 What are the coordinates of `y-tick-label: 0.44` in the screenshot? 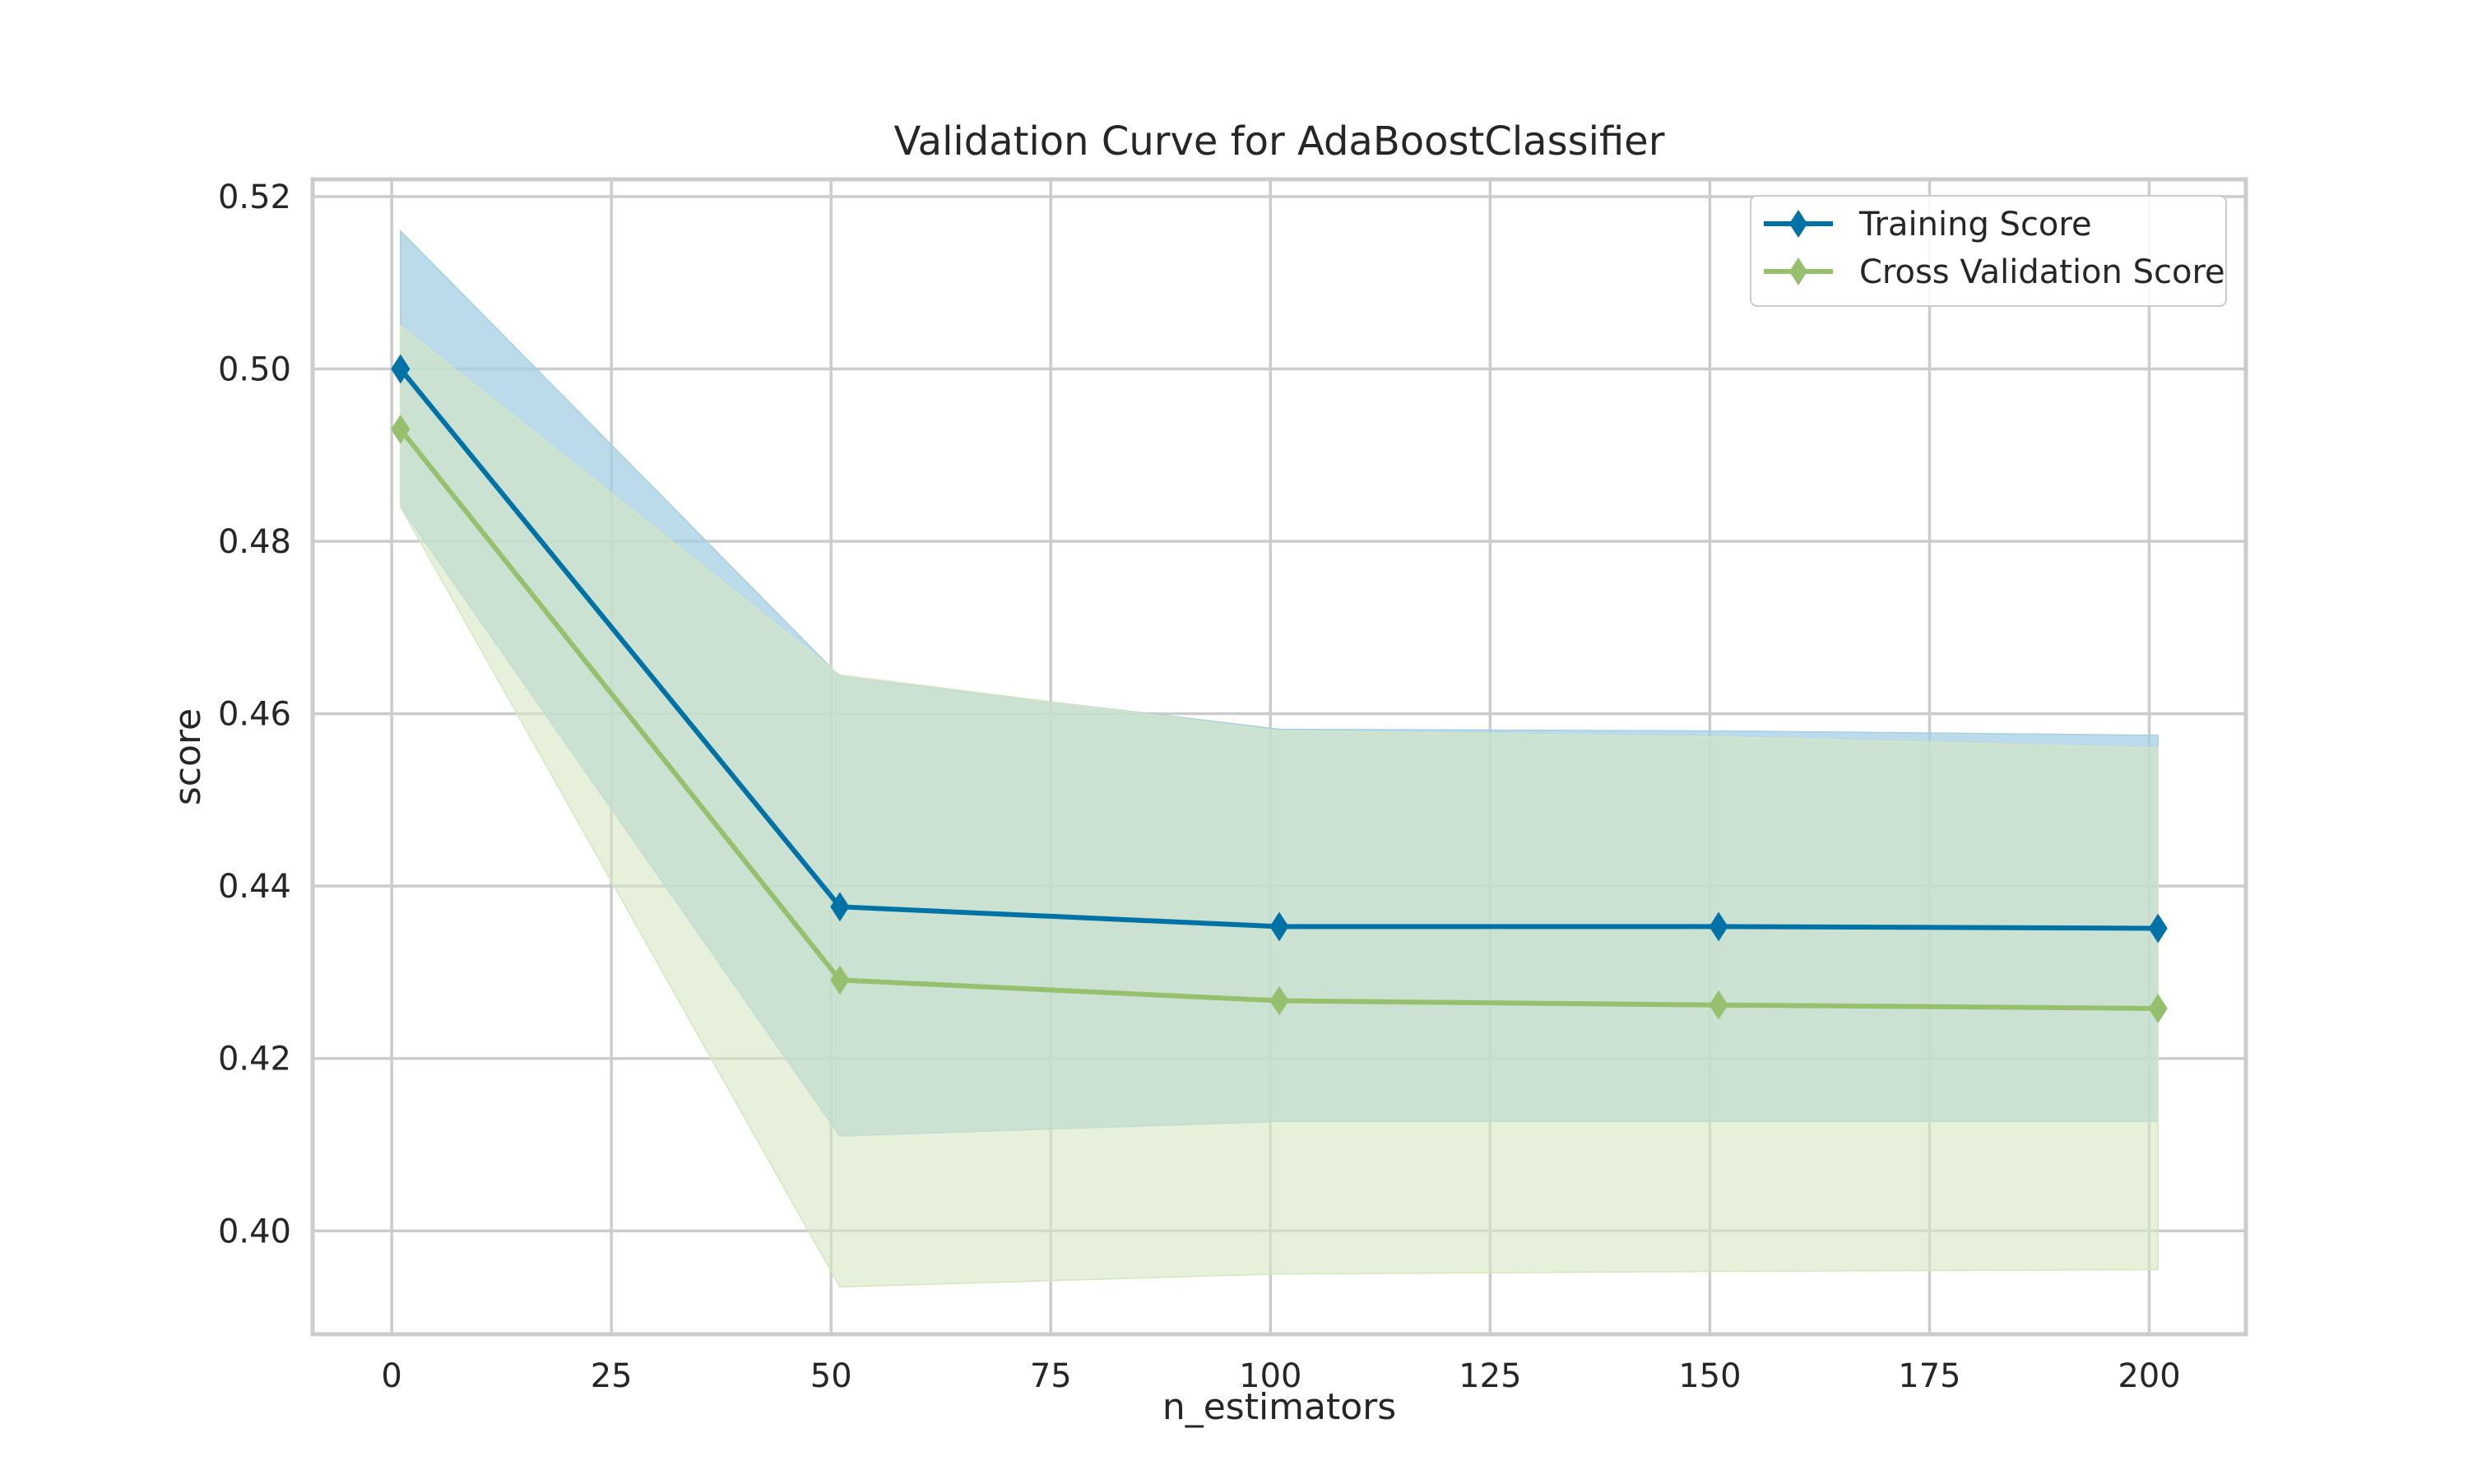 It's located at (254, 887).